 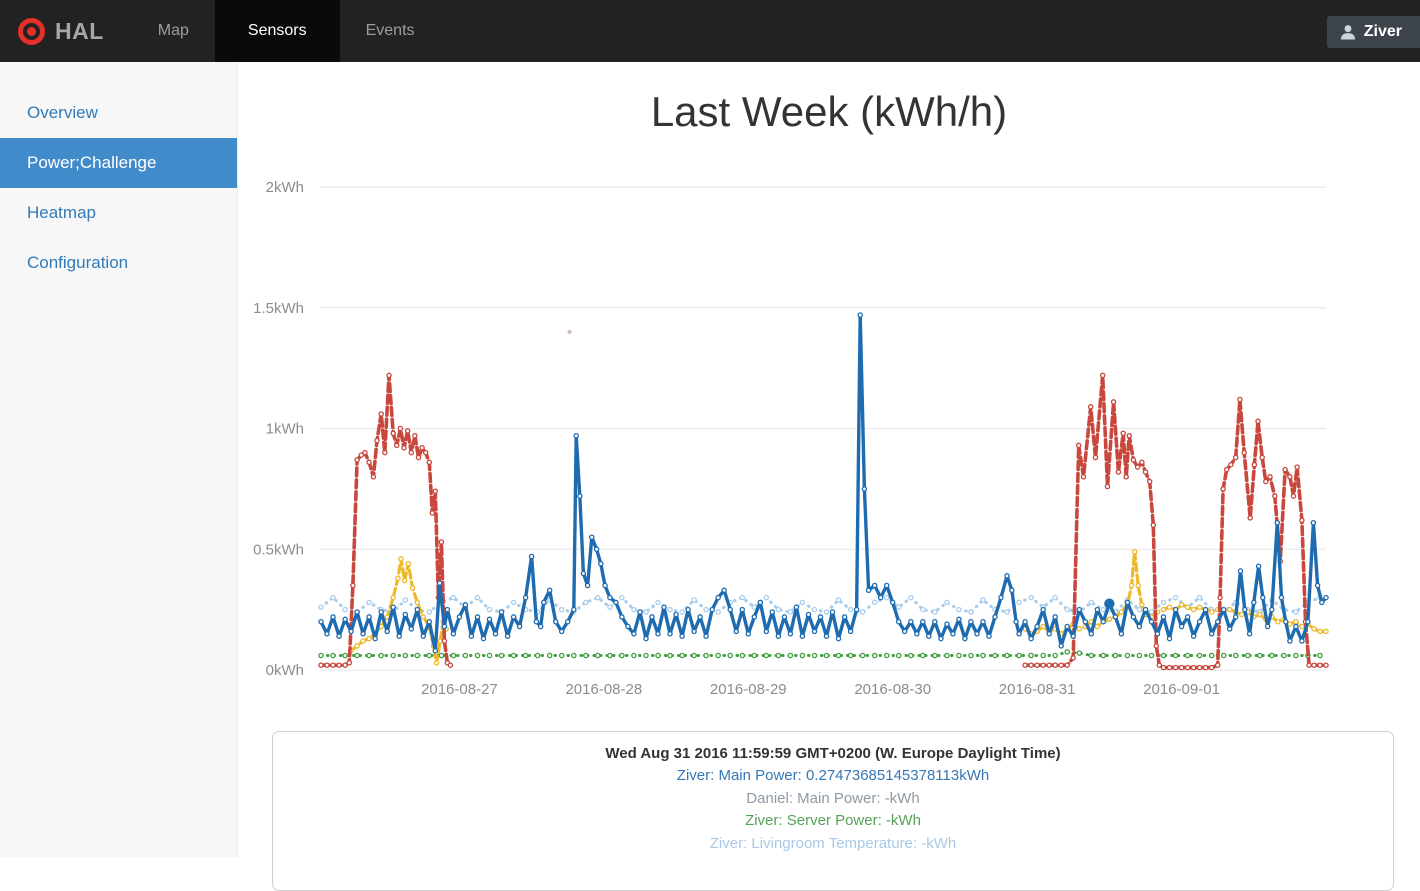 What do you see at coordinates (569, 331) in the screenshot?
I see `stray-data-point` at bounding box center [569, 331].